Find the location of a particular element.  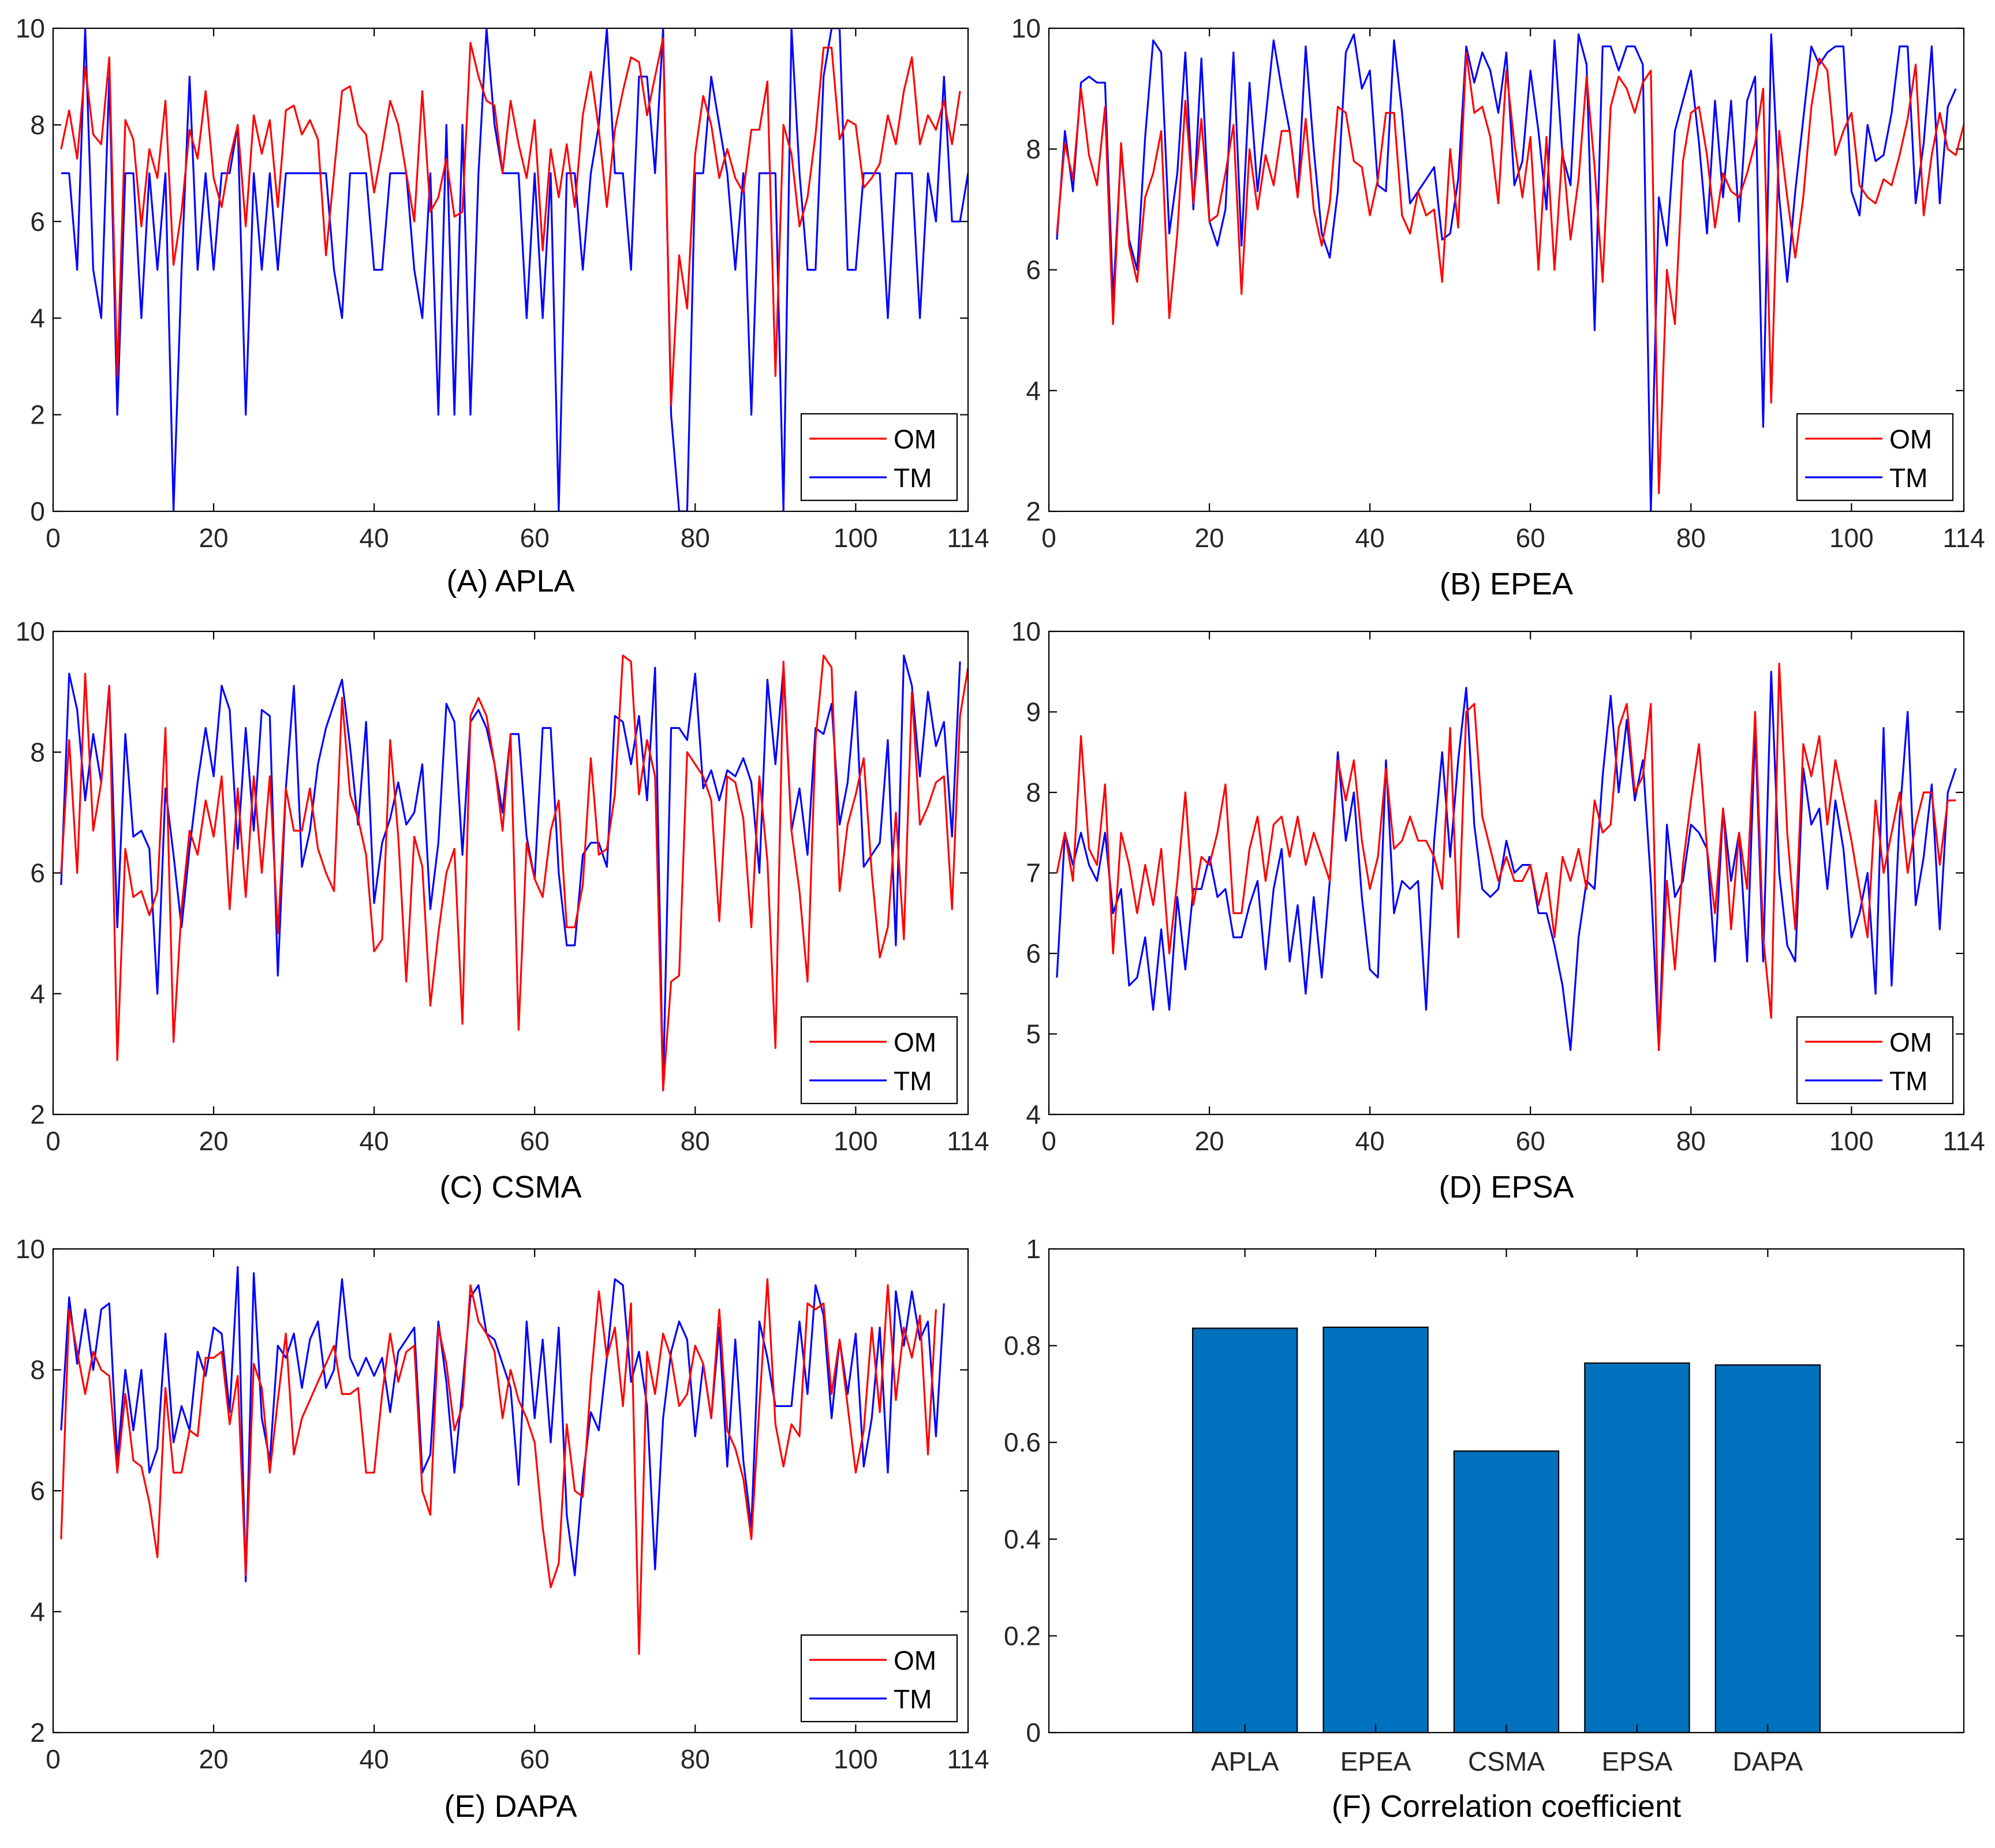

x-tick-label-epea: EPEA is located at coordinates (1375, 1761).